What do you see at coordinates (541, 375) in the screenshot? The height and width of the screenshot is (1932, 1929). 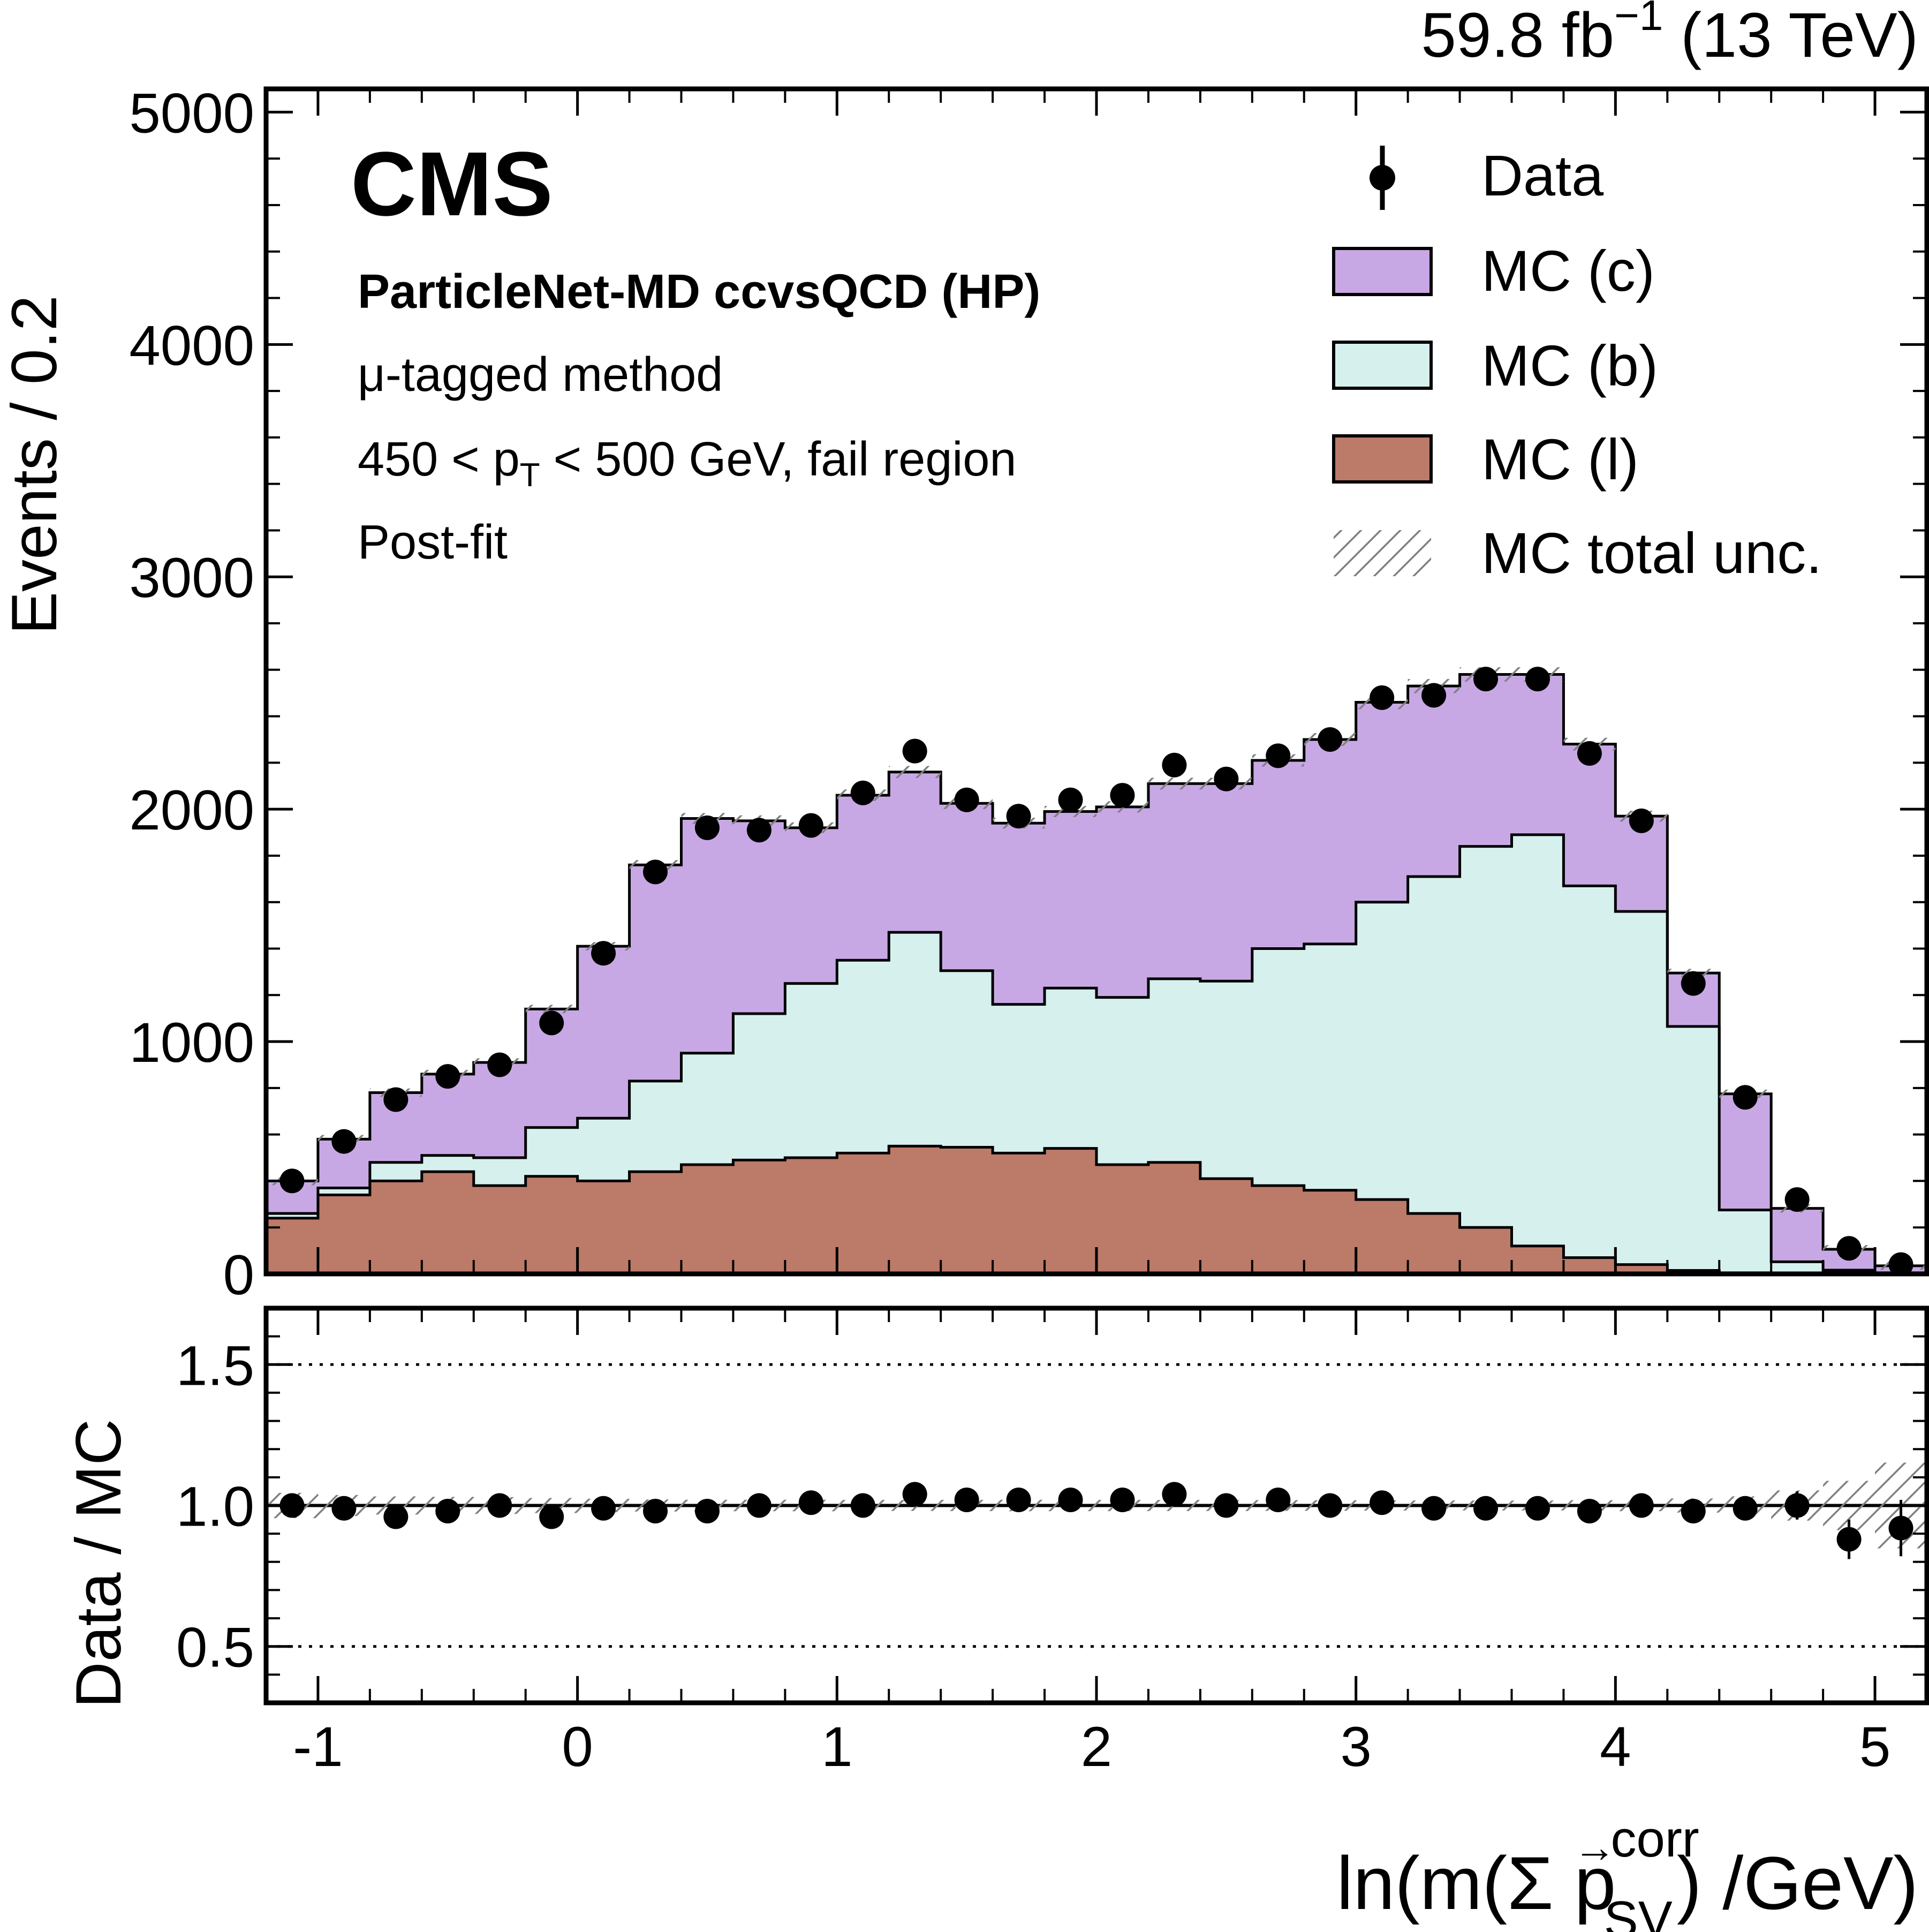 I see `method-label: μ-tagged method` at bounding box center [541, 375].